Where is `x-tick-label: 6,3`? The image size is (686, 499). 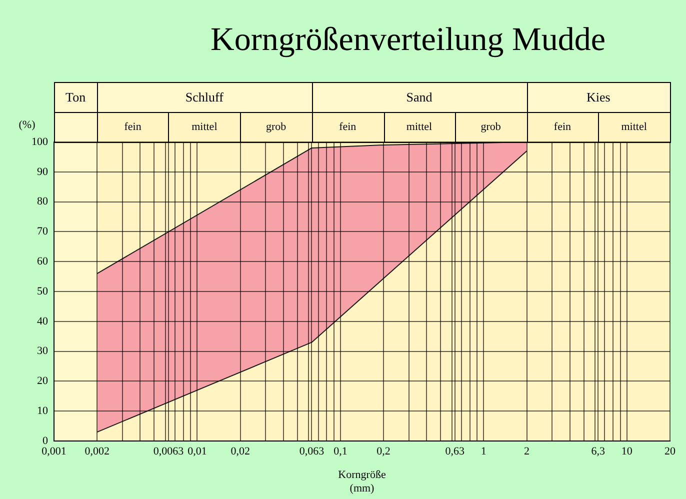 x-tick-label: 6,3 is located at coordinates (598, 451).